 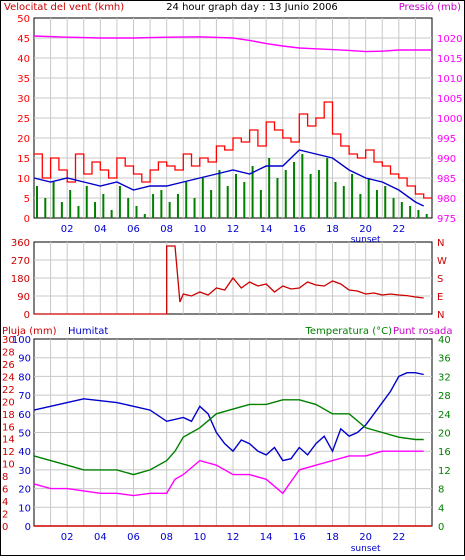 I want to click on pressure-tick-label: 990, so click(x=446, y=159).